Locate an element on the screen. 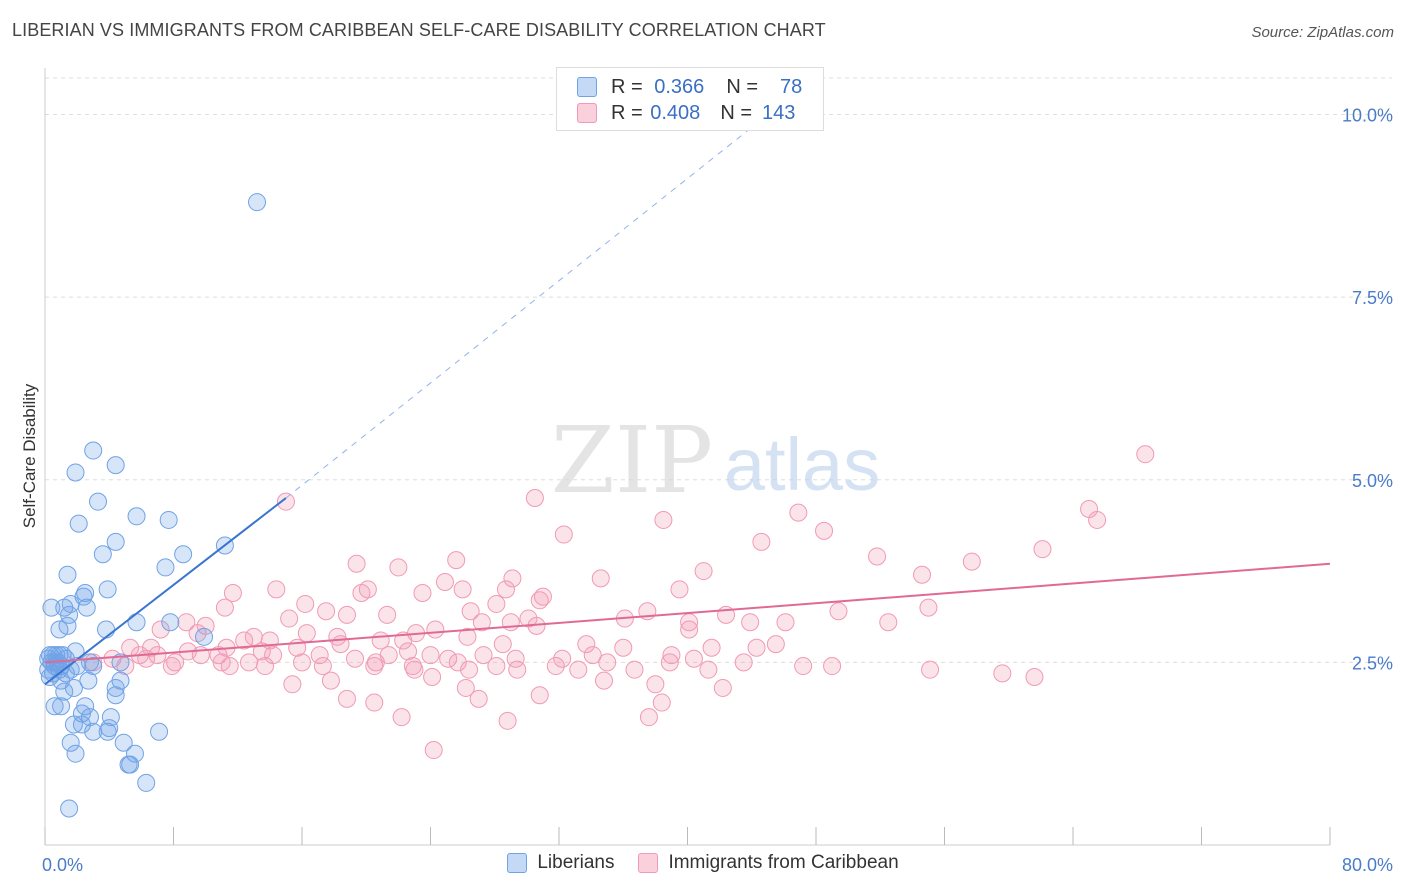 This screenshot has width=1406, height=892. legend-row-liberians: R = 0.366 N = 78 is located at coordinates (689, 87).